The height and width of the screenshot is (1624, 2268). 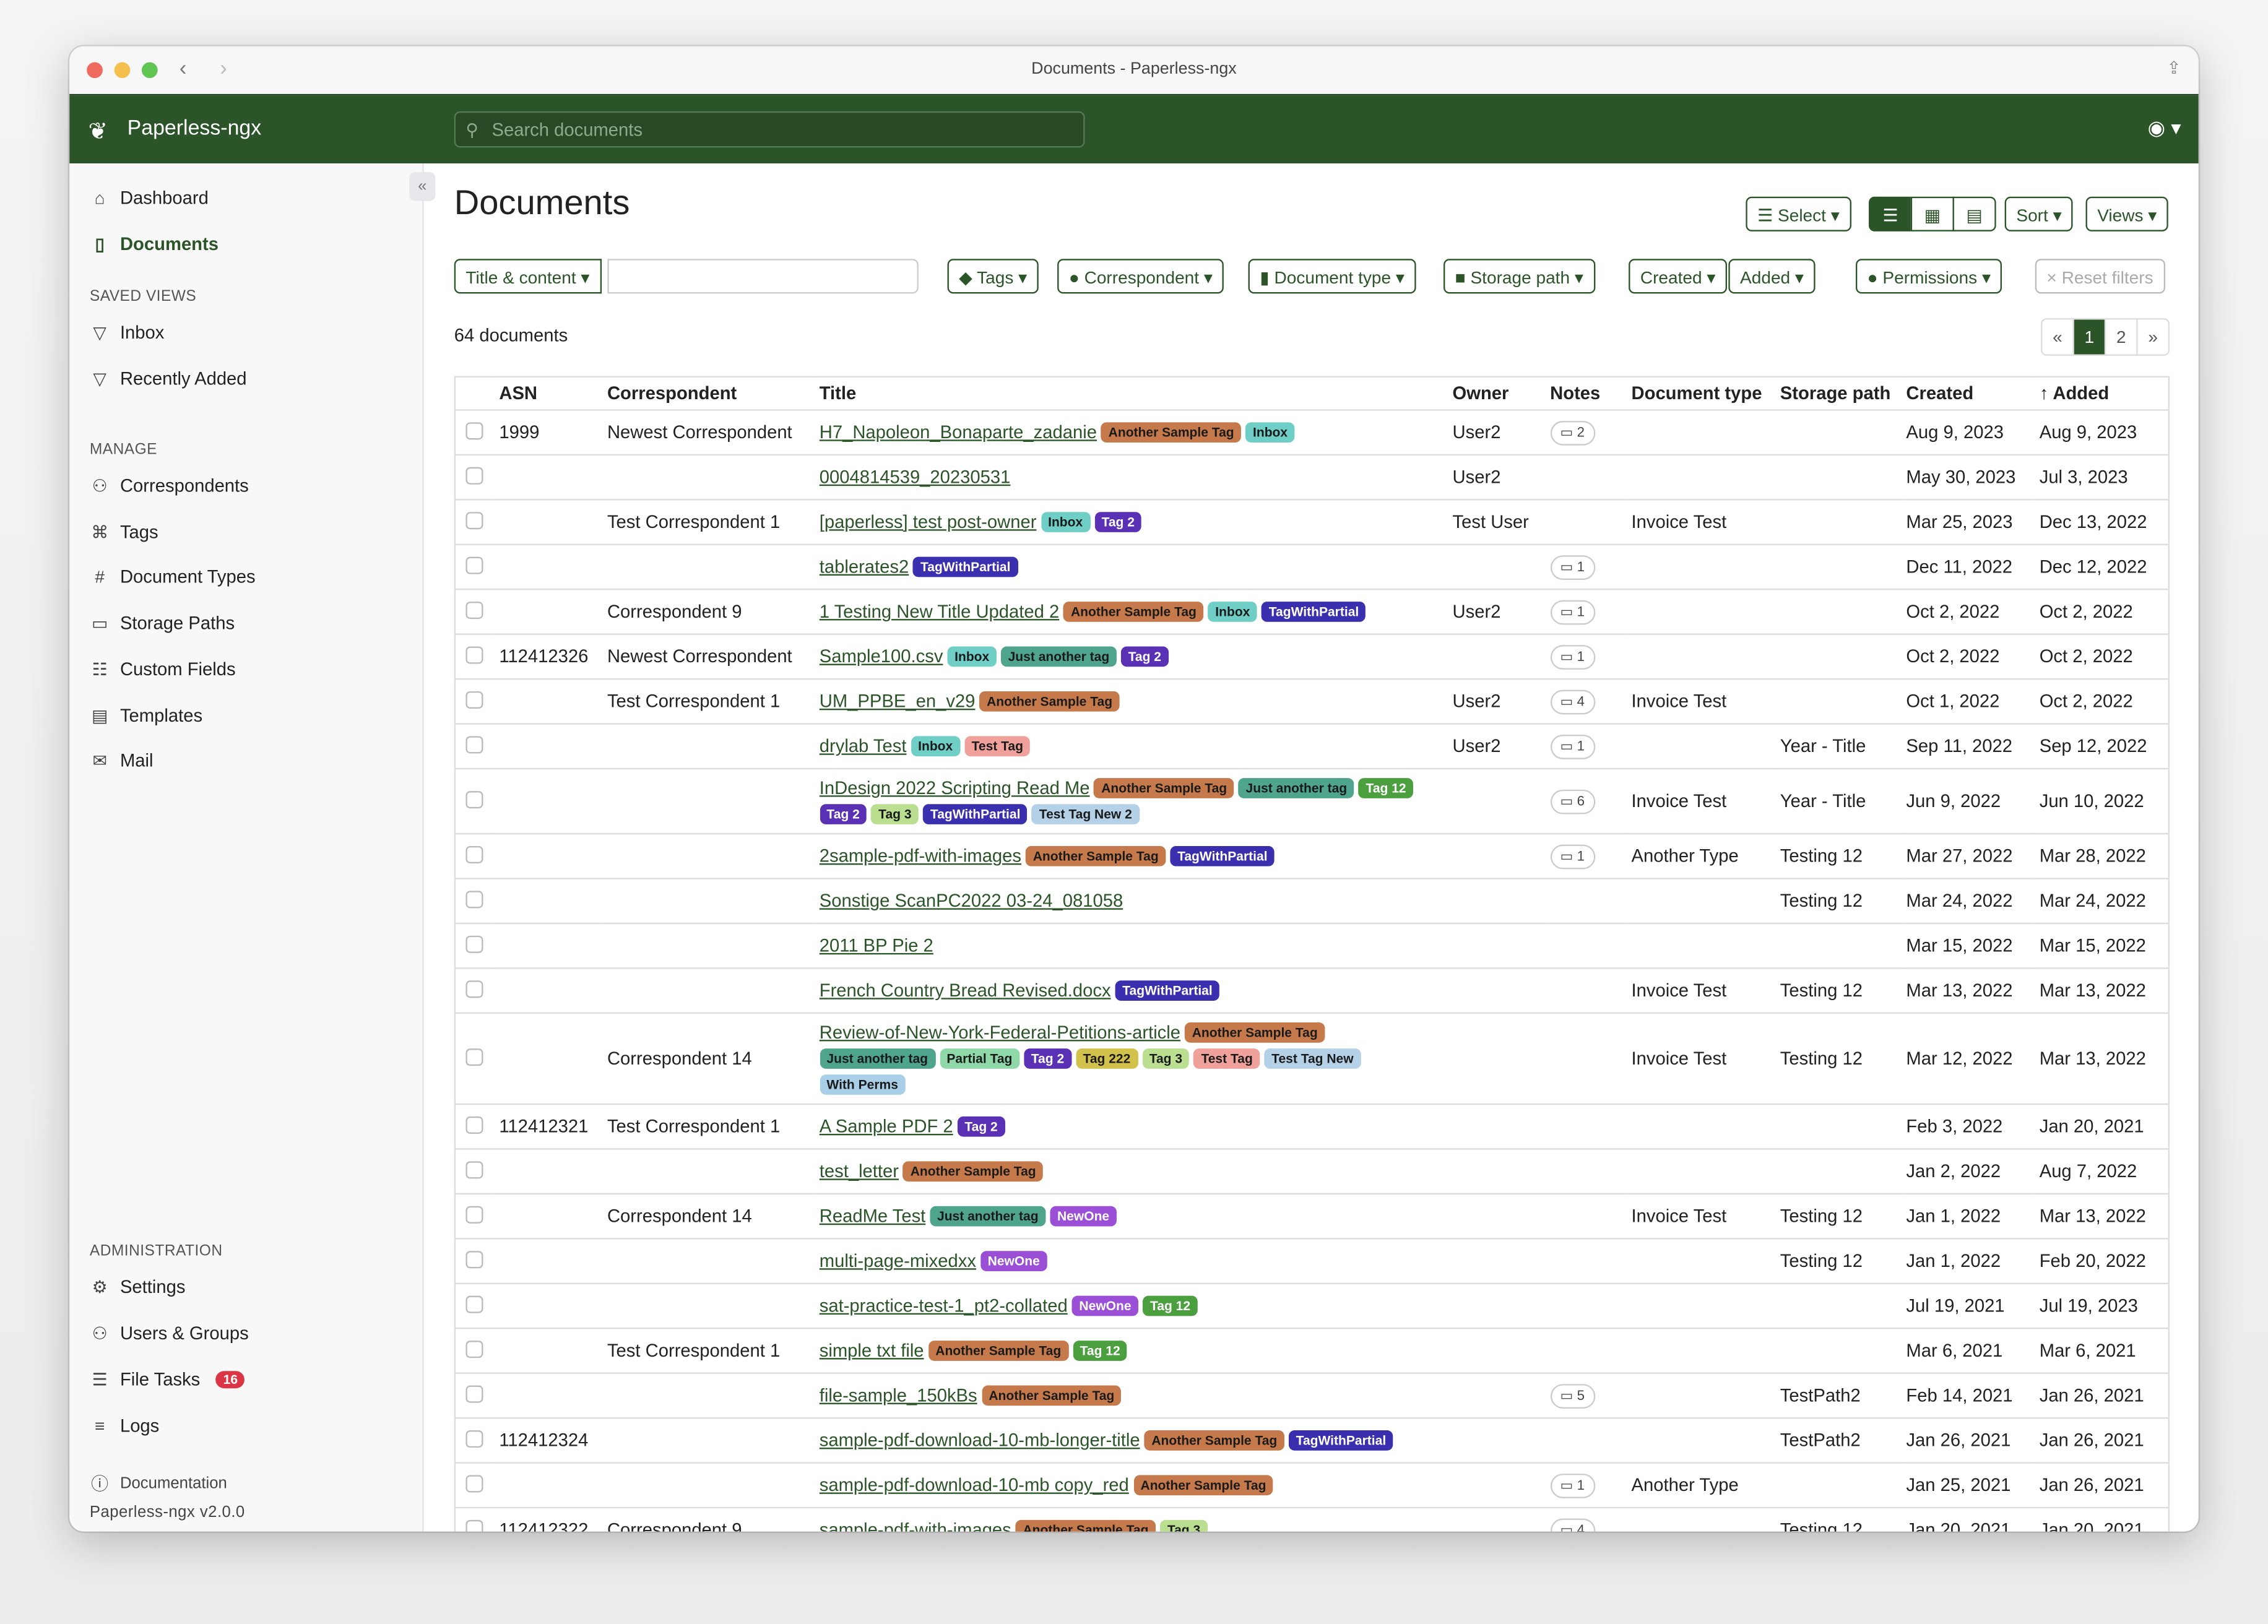 What do you see at coordinates (146, 716) in the screenshot?
I see `sidebar-item-templates: ▤ Templates` at bounding box center [146, 716].